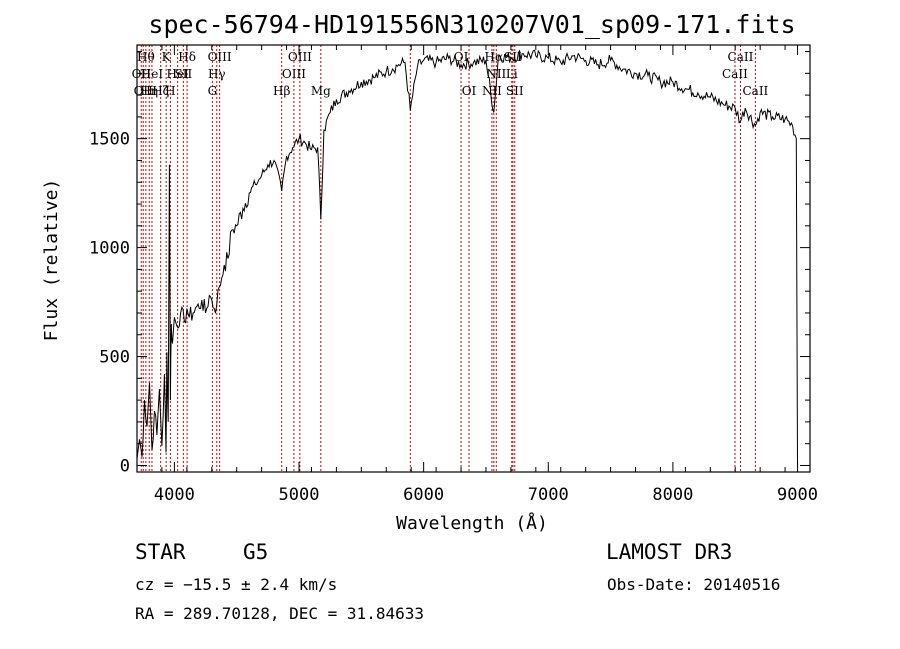 This screenshot has width=900, height=649. Describe the element at coordinates (423, 495) in the screenshot. I see `x-tick-label: 6000` at that location.